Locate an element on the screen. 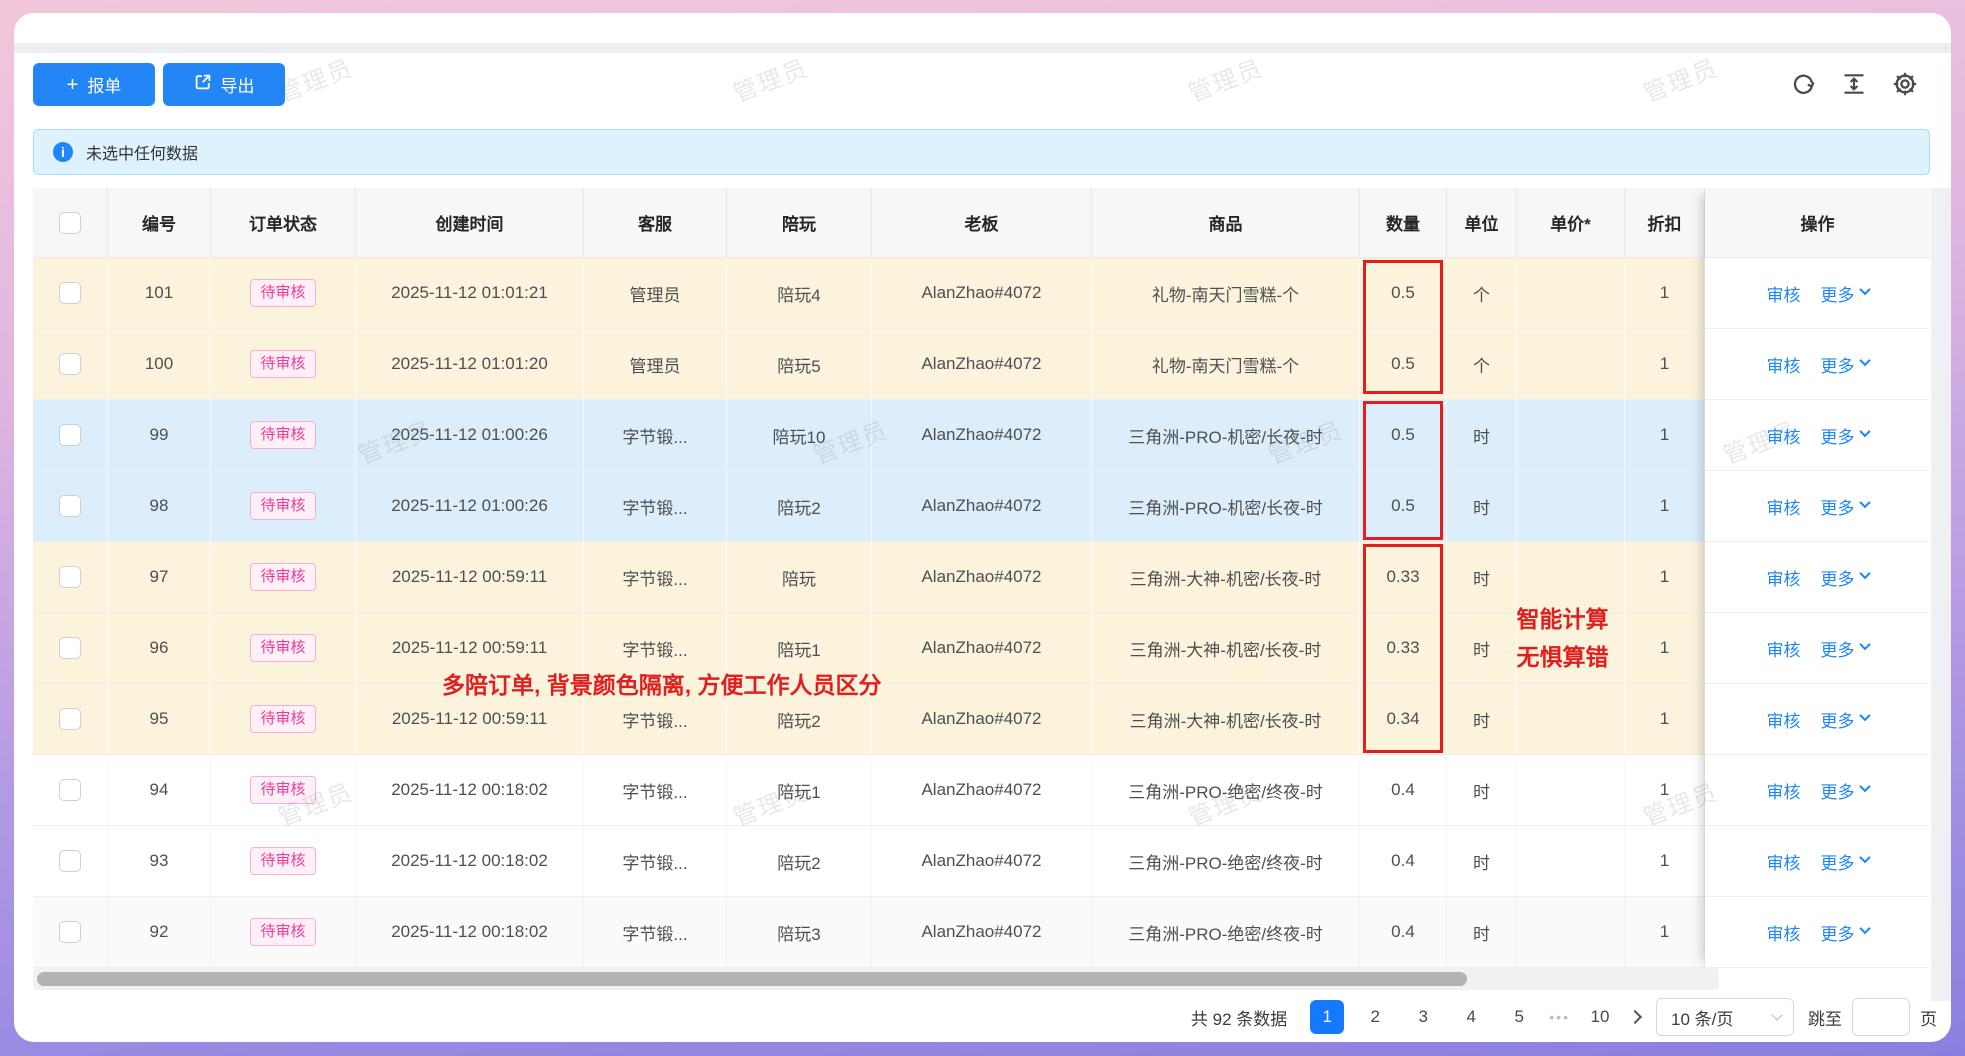  cell-qty: 0.5 is located at coordinates (1403, 293).